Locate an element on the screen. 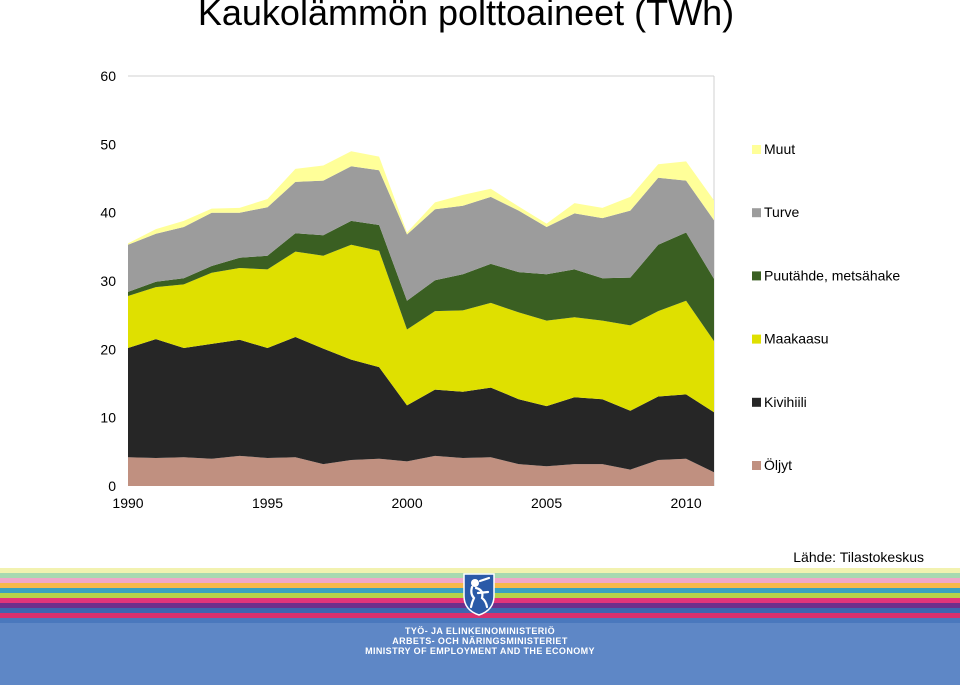  y-tick-label: 10 is located at coordinates (108, 418).